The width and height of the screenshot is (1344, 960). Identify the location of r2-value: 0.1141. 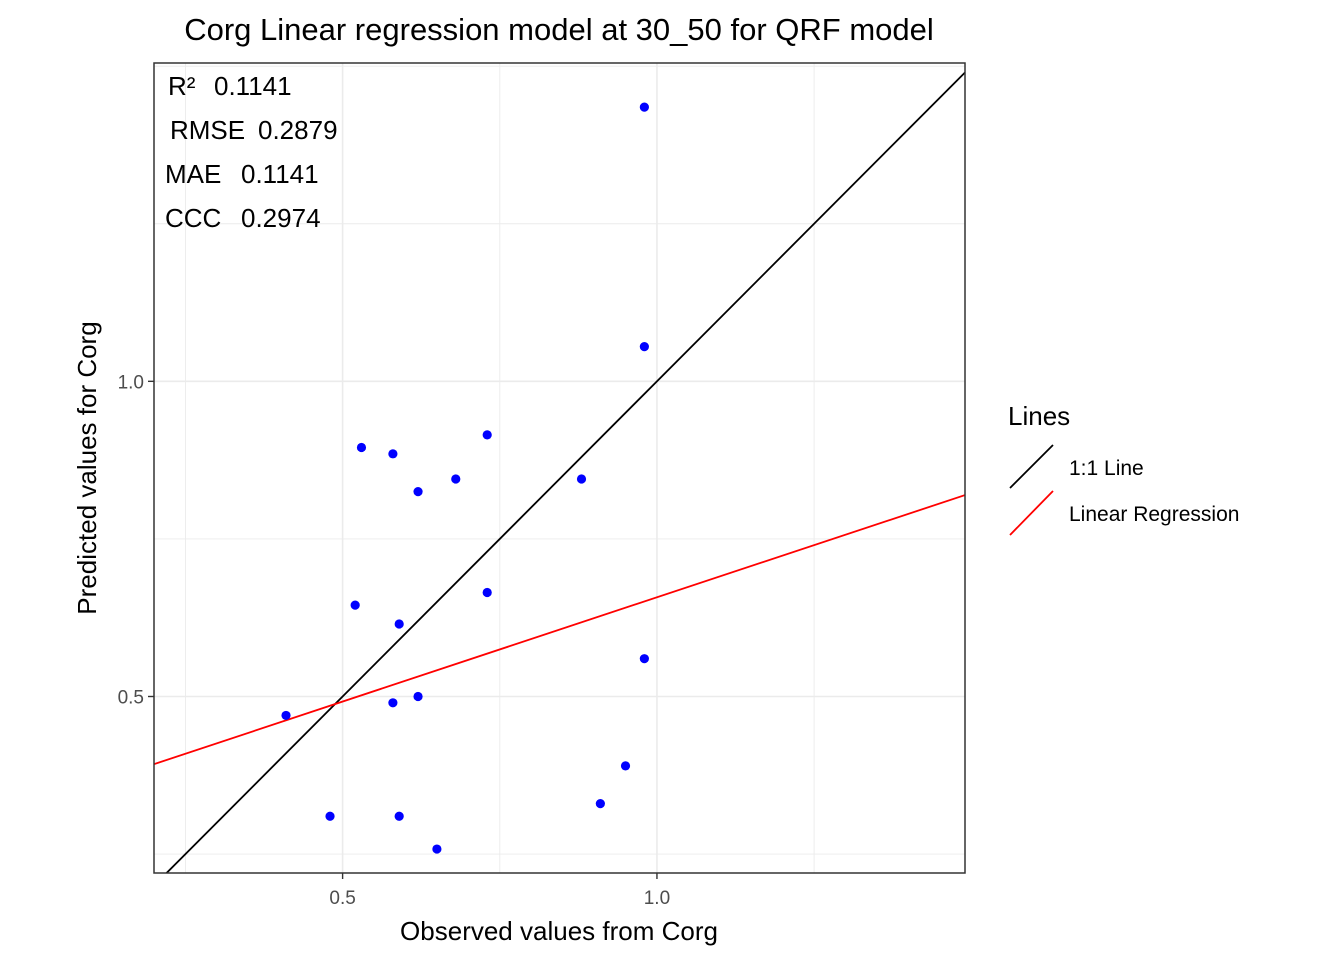
(253, 86).